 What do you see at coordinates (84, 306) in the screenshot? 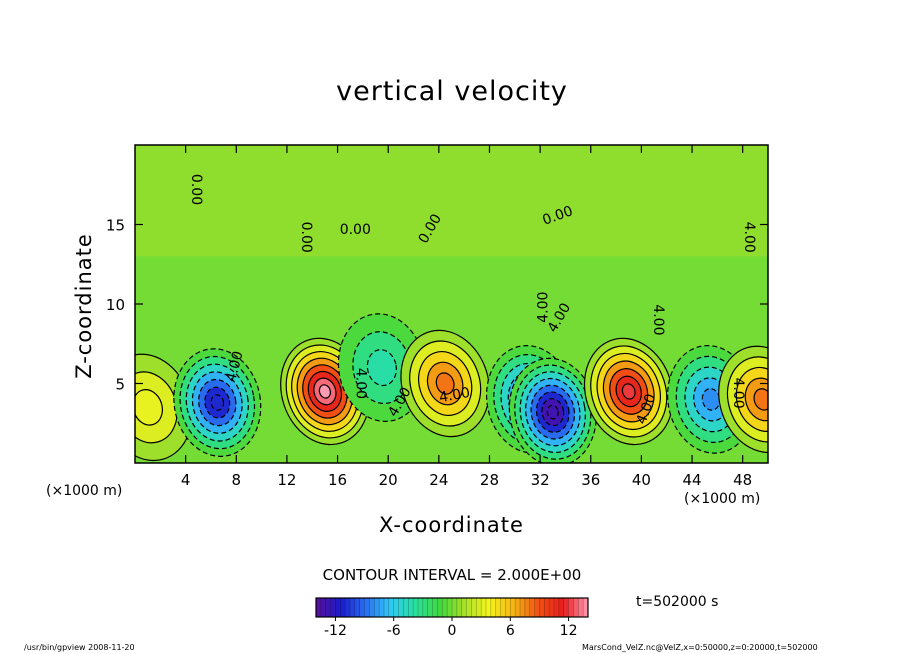
I see `y-axis-label: Z-coordinate` at bounding box center [84, 306].